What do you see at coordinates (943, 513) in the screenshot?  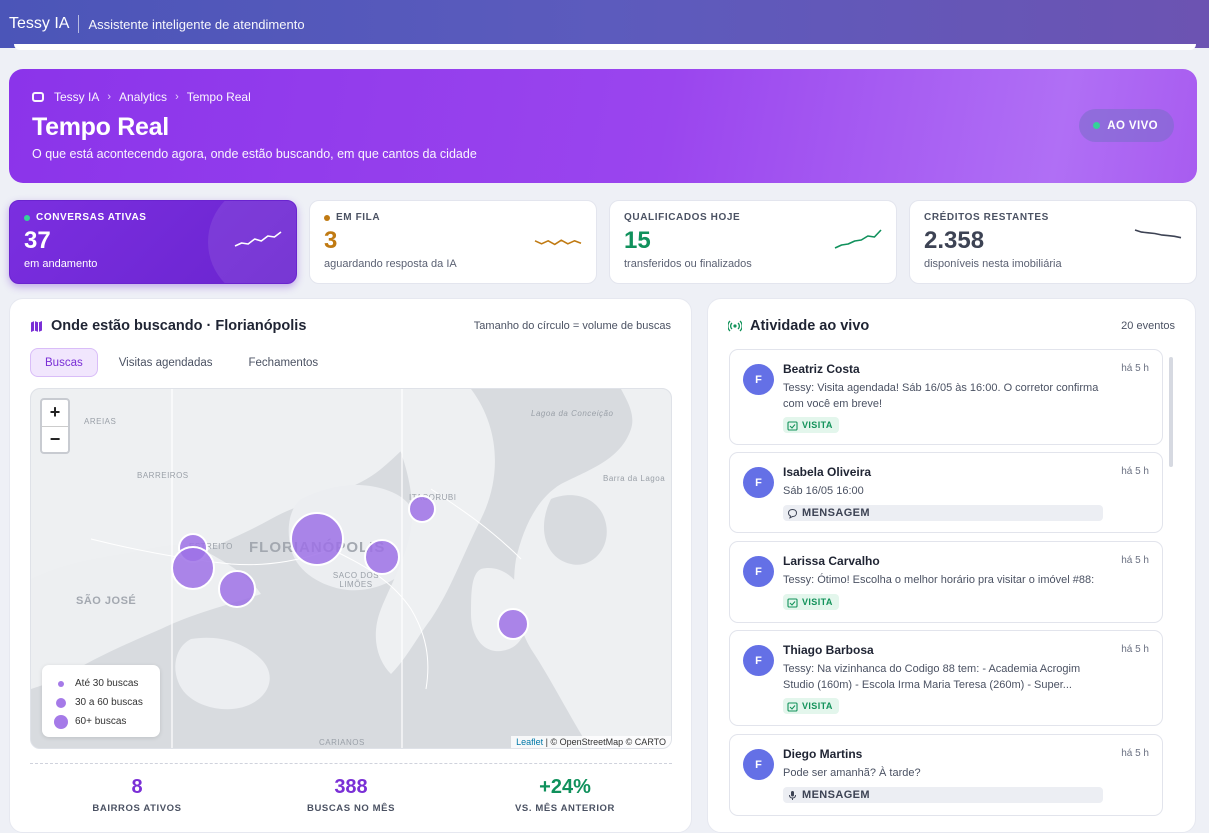 I see `event-type-badge: MENSAGEM` at bounding box center [943, 513].